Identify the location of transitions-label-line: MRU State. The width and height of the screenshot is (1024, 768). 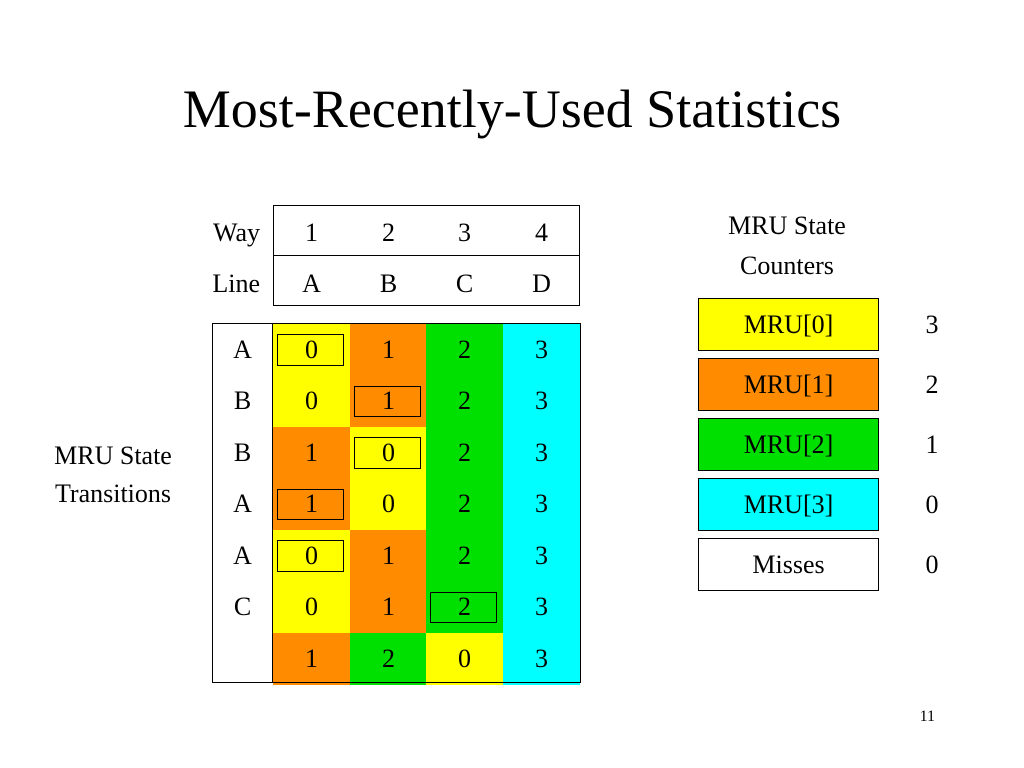
(113, 455).